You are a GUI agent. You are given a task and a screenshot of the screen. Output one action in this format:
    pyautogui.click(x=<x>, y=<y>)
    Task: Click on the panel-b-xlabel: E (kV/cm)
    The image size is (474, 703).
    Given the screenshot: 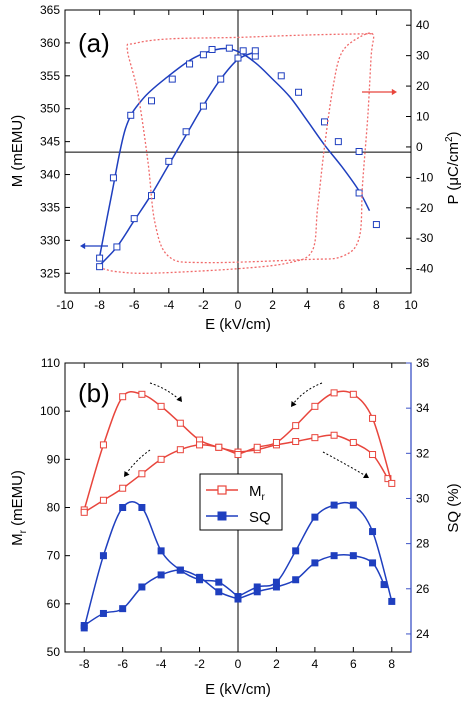 What is the action you would take?
    pyautogui.click(x=238, y=689)
    